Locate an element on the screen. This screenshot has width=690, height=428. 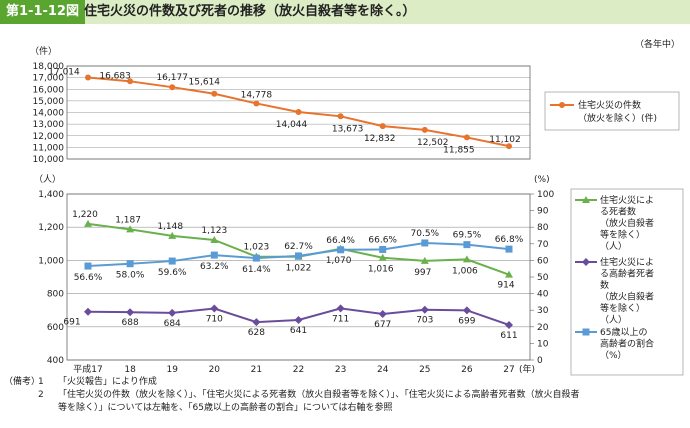
left-tick-label: 600 is located at coordinates (55, 328).